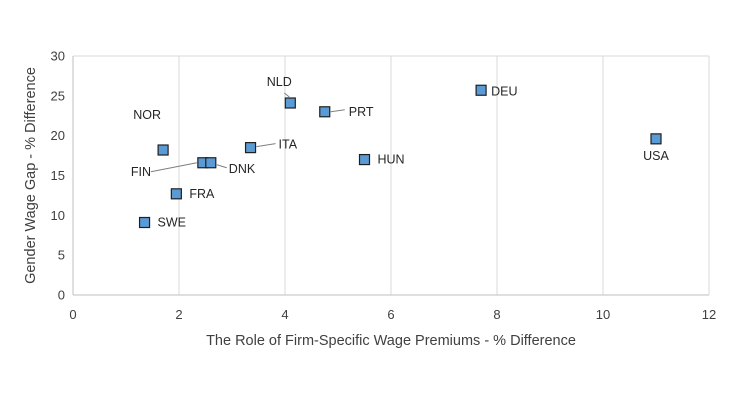 This screenshot has width=730, height=410. I want to click on leader-line-dnk, so click(221, 166).